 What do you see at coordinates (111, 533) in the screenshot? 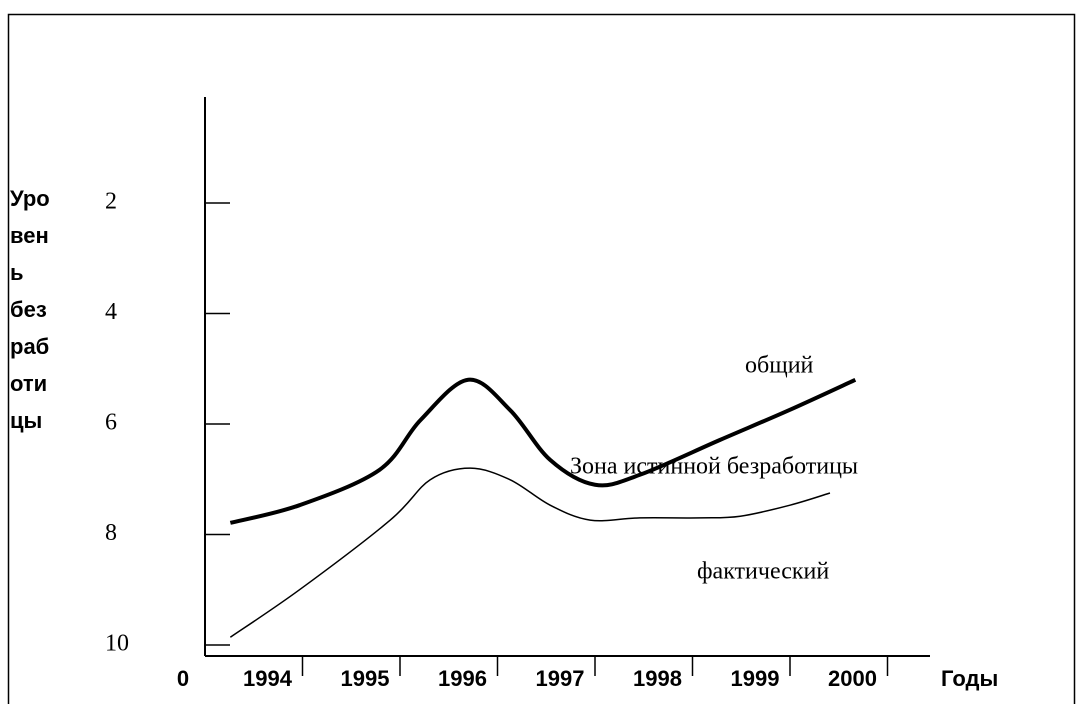
I see `y-tick-label: 8` at bounding box center [111, 533].